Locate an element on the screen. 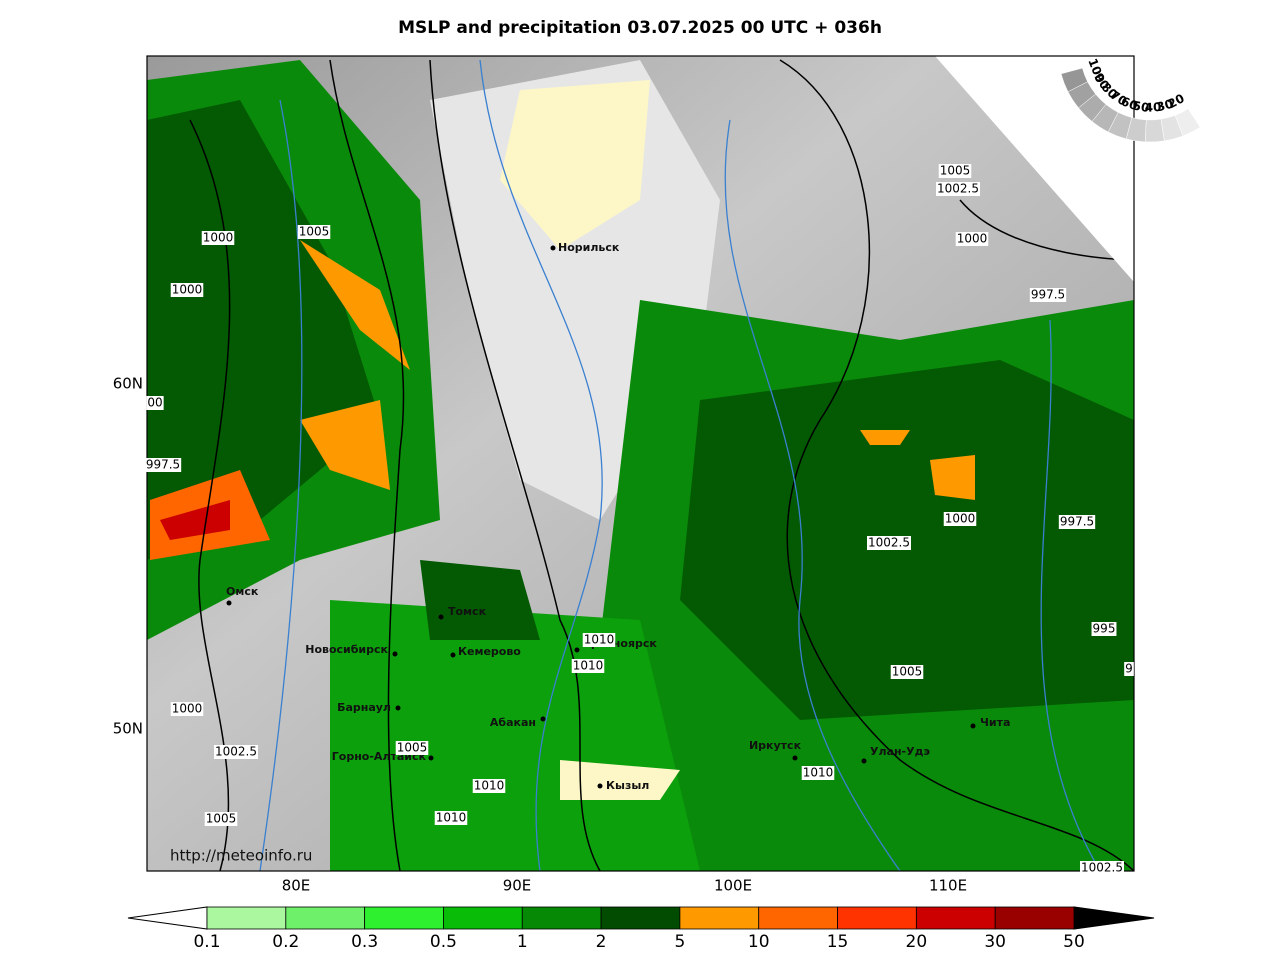 This screenshot has height=967, width=1281. cloud-label: 40 is located at coordinates (1152, 107).